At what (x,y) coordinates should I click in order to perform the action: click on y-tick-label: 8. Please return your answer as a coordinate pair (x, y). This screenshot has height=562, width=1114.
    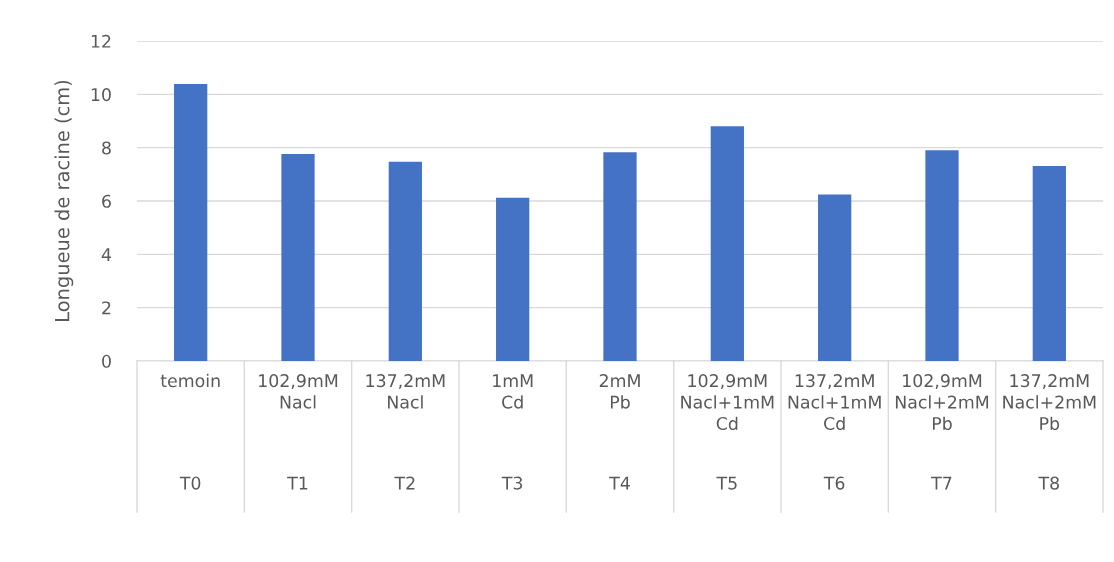
    Looking at the image, I should click on (106, 148).